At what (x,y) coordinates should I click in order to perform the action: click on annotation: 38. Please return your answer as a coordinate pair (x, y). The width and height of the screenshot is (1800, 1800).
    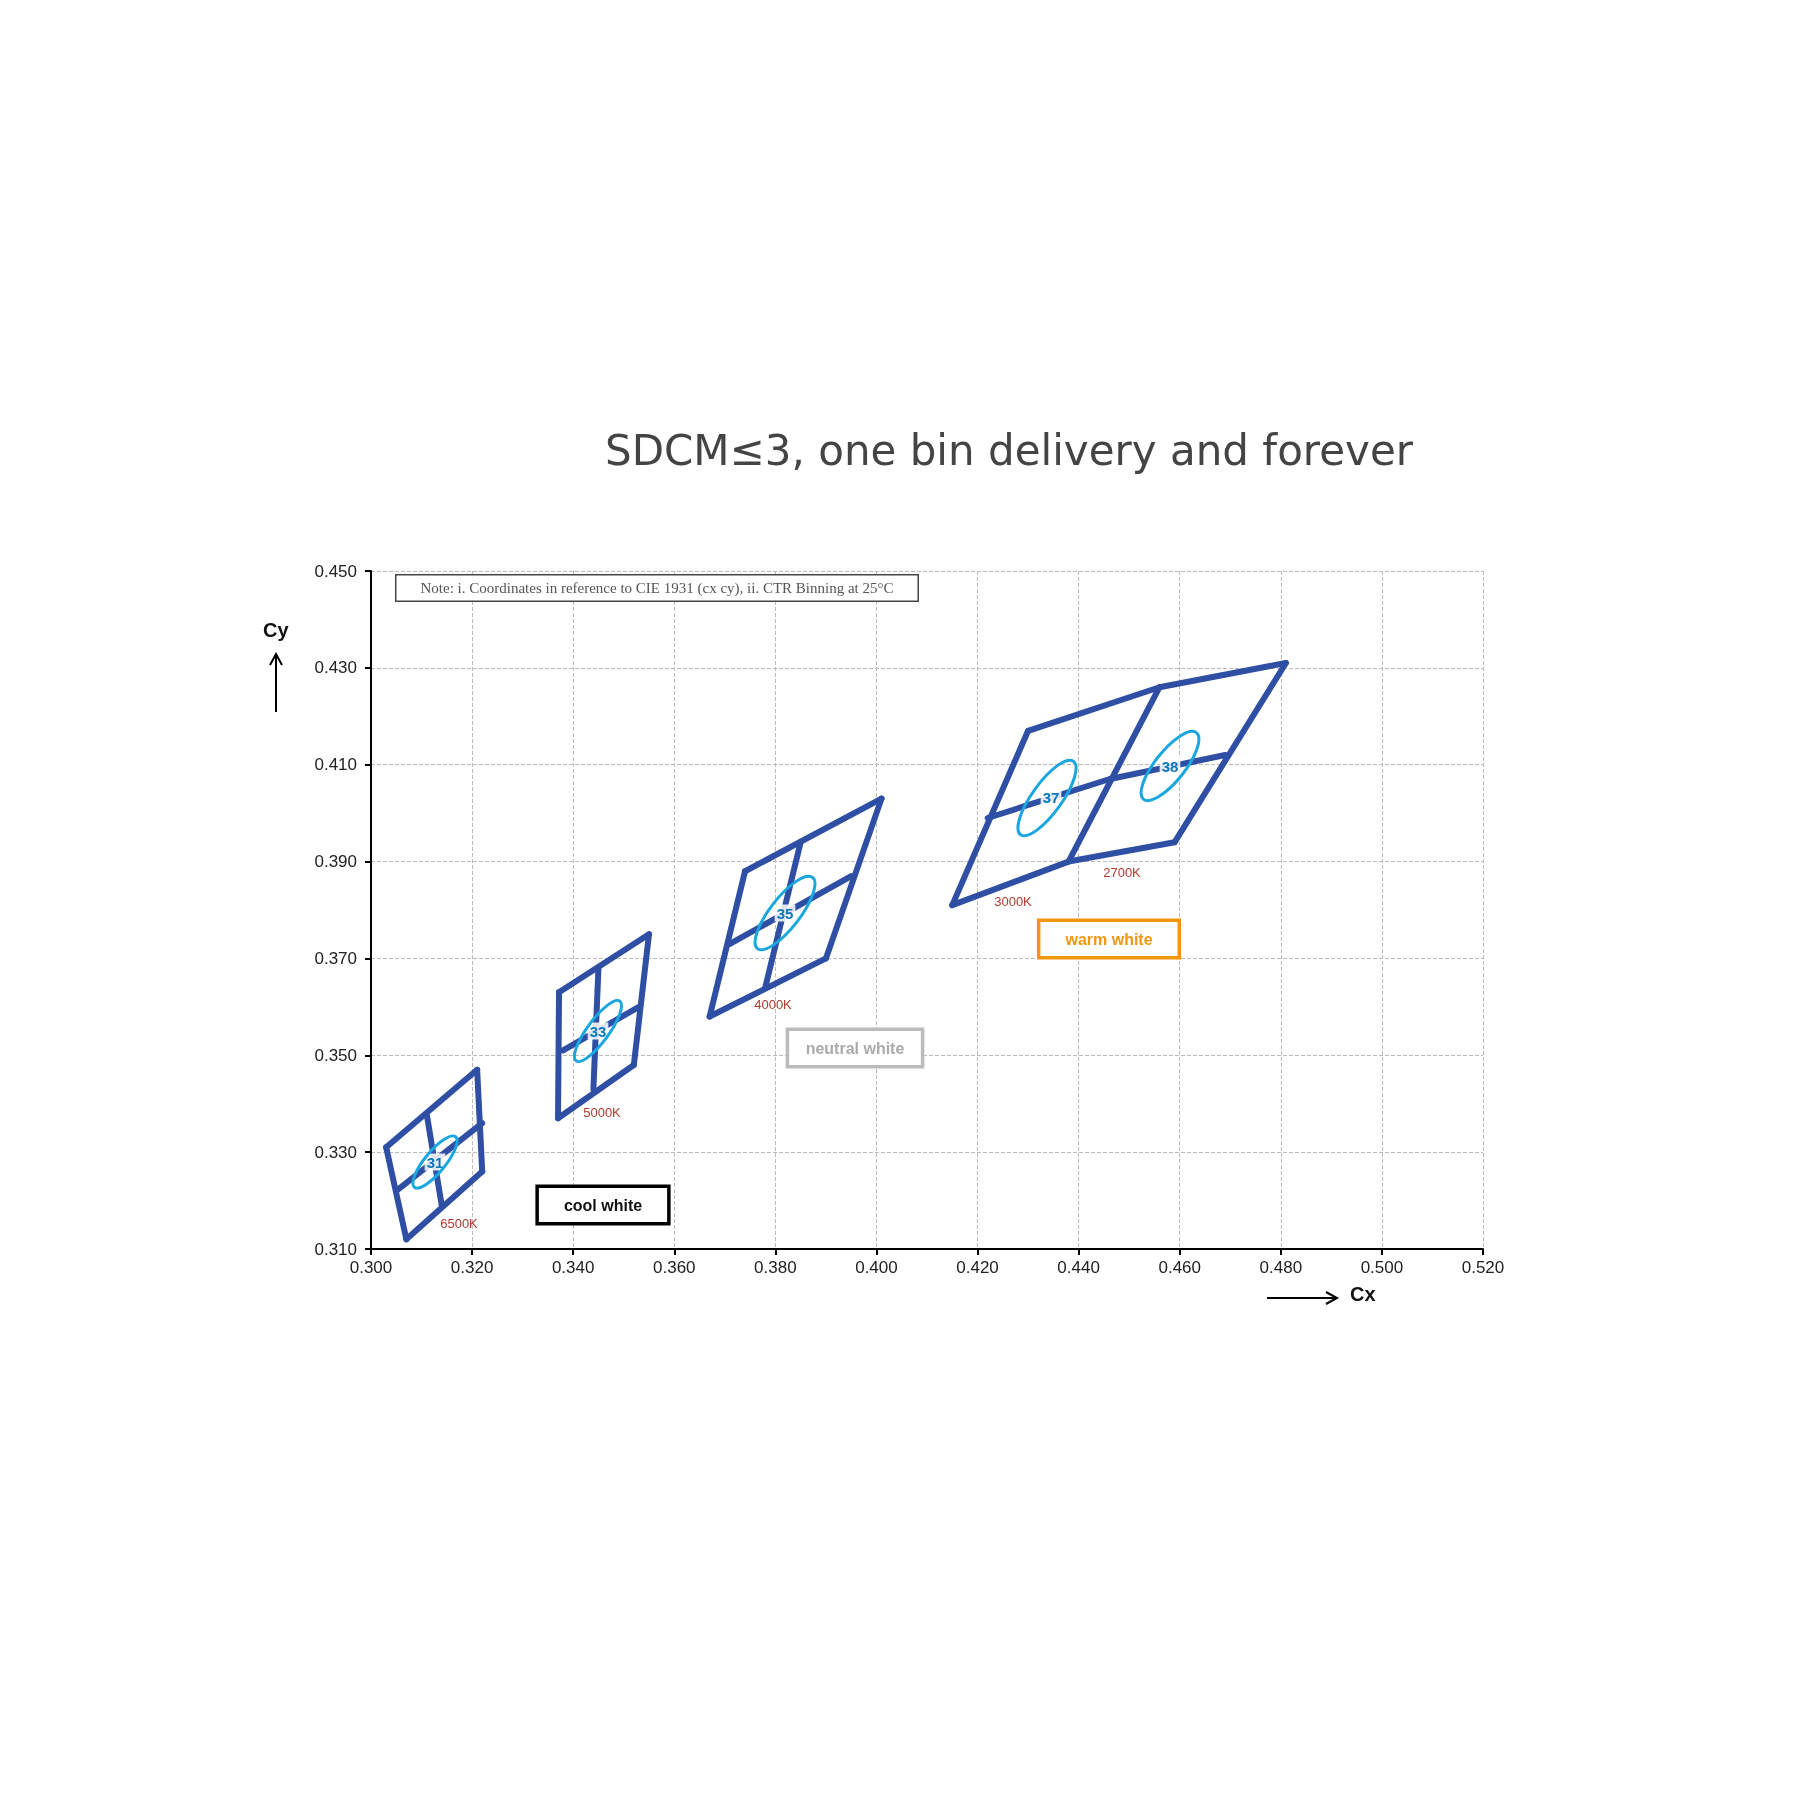
    Looking at the image, I should click on (1170, 766).